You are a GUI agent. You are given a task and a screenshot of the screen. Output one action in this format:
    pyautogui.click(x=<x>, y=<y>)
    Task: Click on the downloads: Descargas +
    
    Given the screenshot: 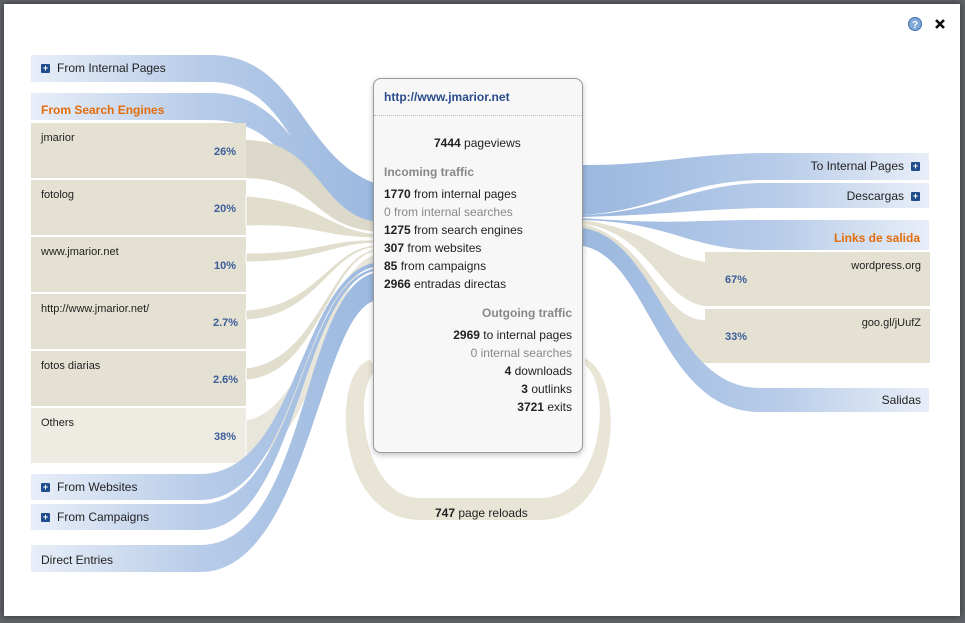 What is the action you would take?
    pyautogui.click(x=883, y=196)
    